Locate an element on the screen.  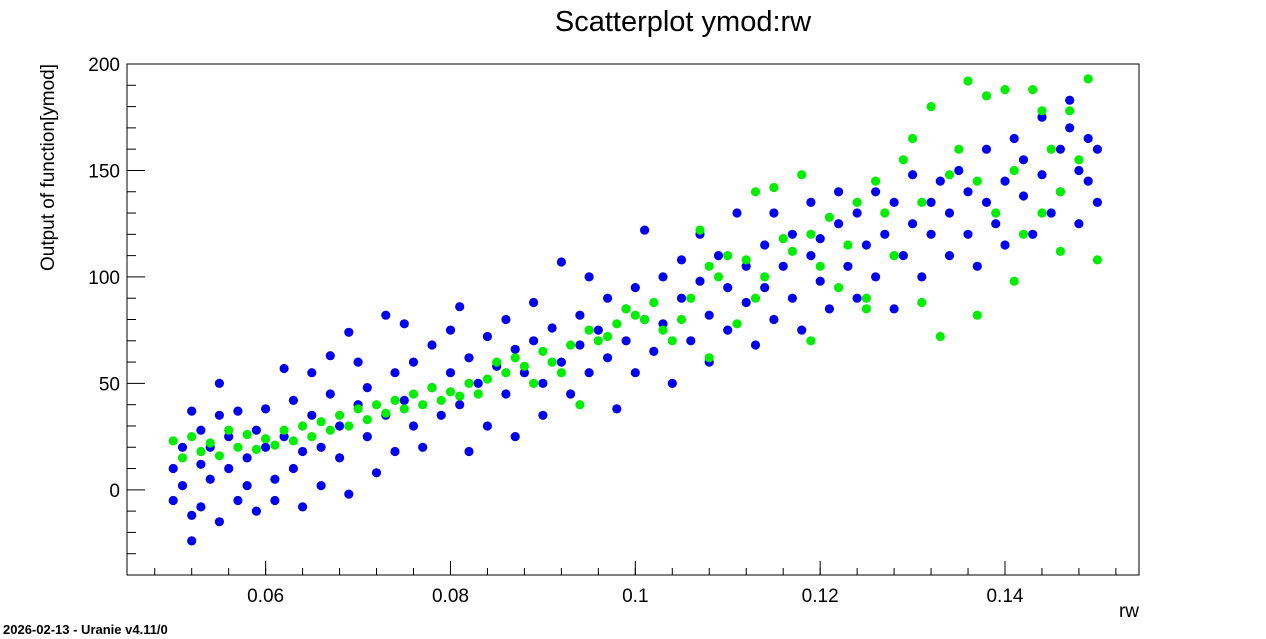
x-tick-label: 0.14 is located at coordinates (1004, 596).